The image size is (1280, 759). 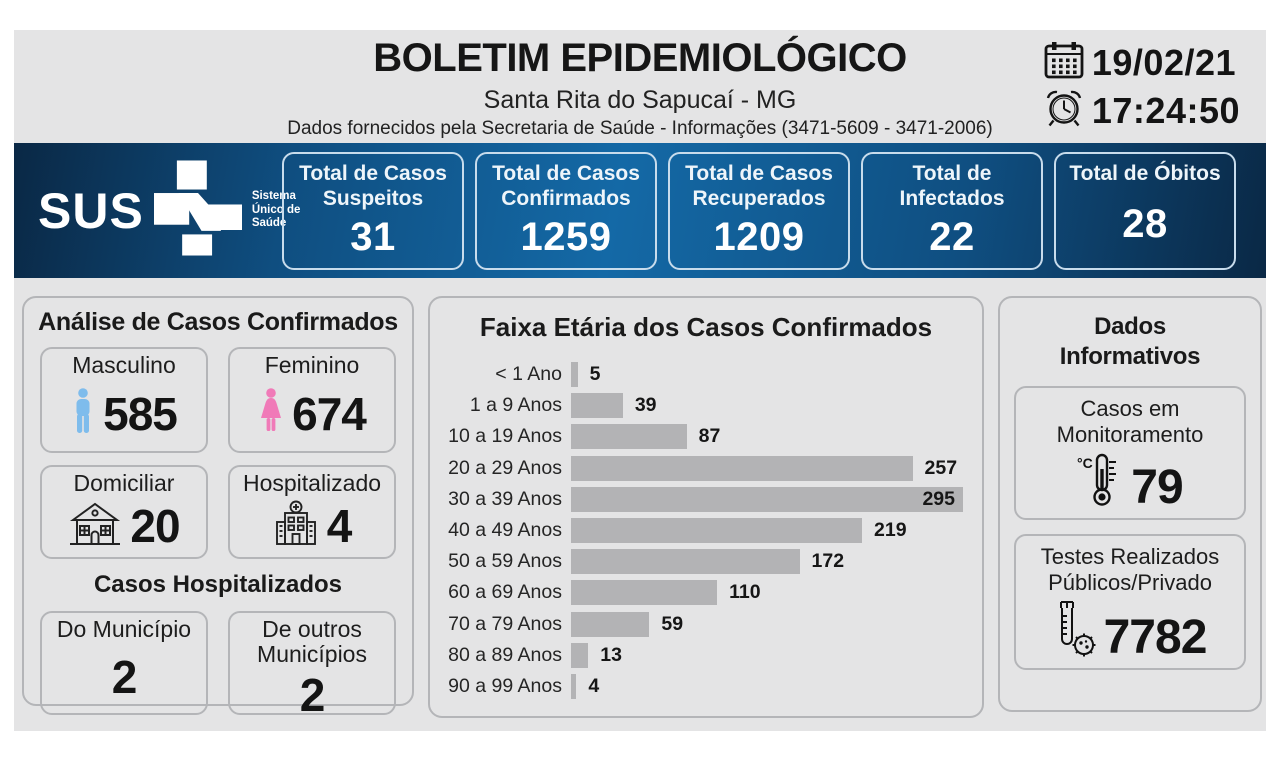 I want to click on bar-track: 13, so click(x=767, y=655).